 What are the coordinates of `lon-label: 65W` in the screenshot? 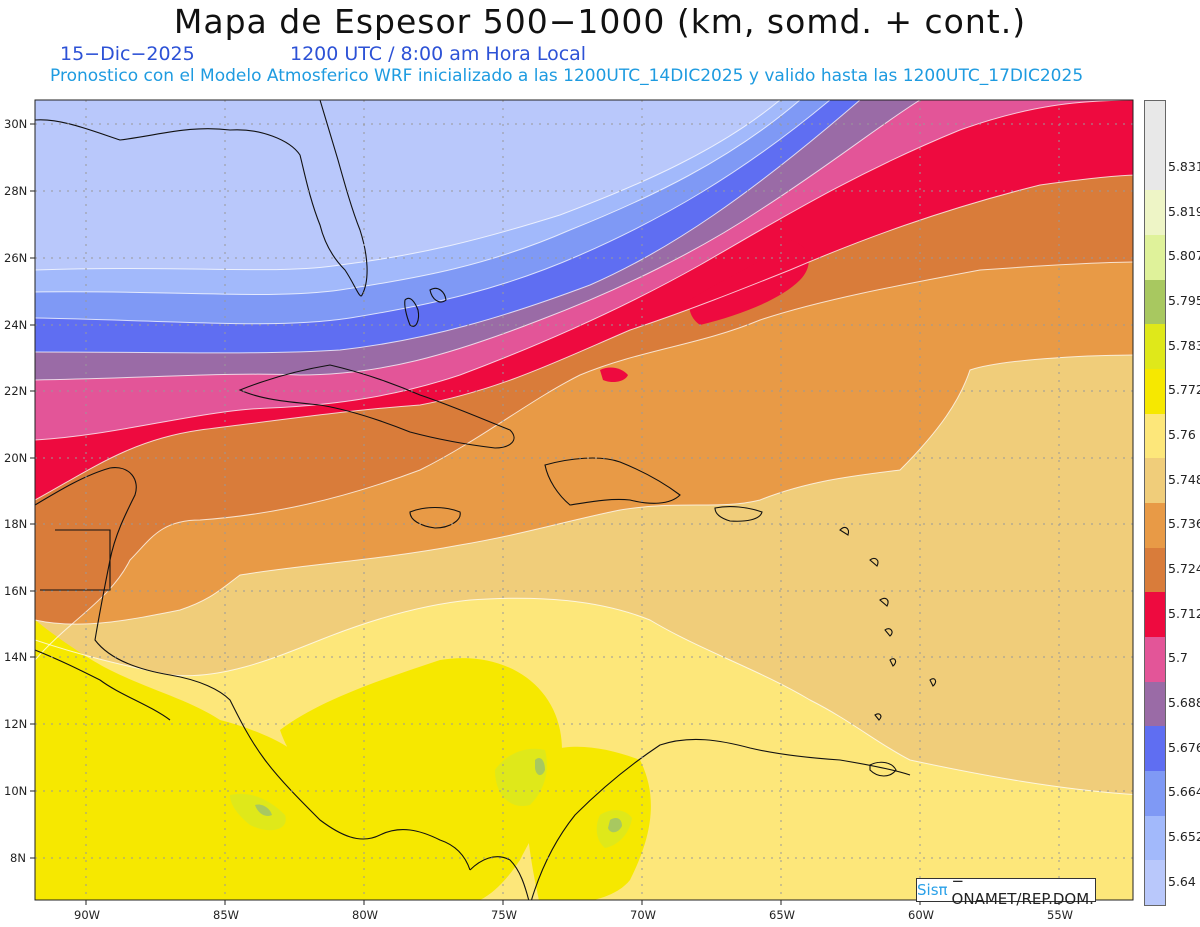 It's located at (782, 915).